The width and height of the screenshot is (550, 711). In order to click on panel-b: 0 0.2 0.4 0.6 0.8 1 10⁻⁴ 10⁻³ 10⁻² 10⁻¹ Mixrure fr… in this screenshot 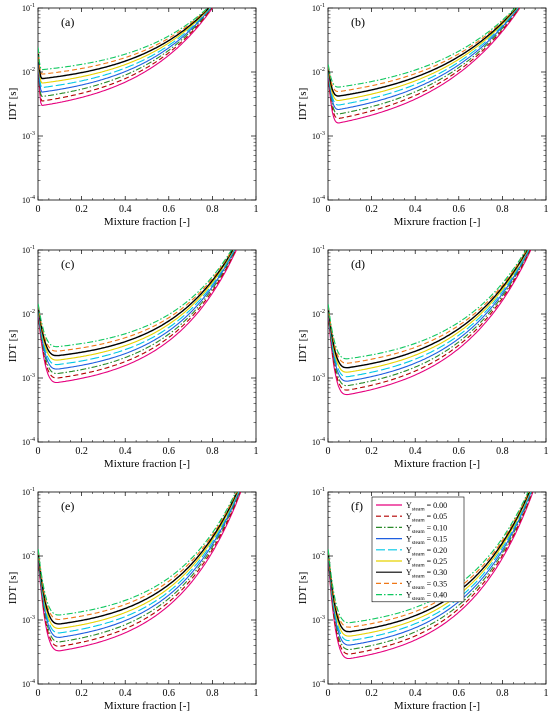, I will do `click(423, 115)`.